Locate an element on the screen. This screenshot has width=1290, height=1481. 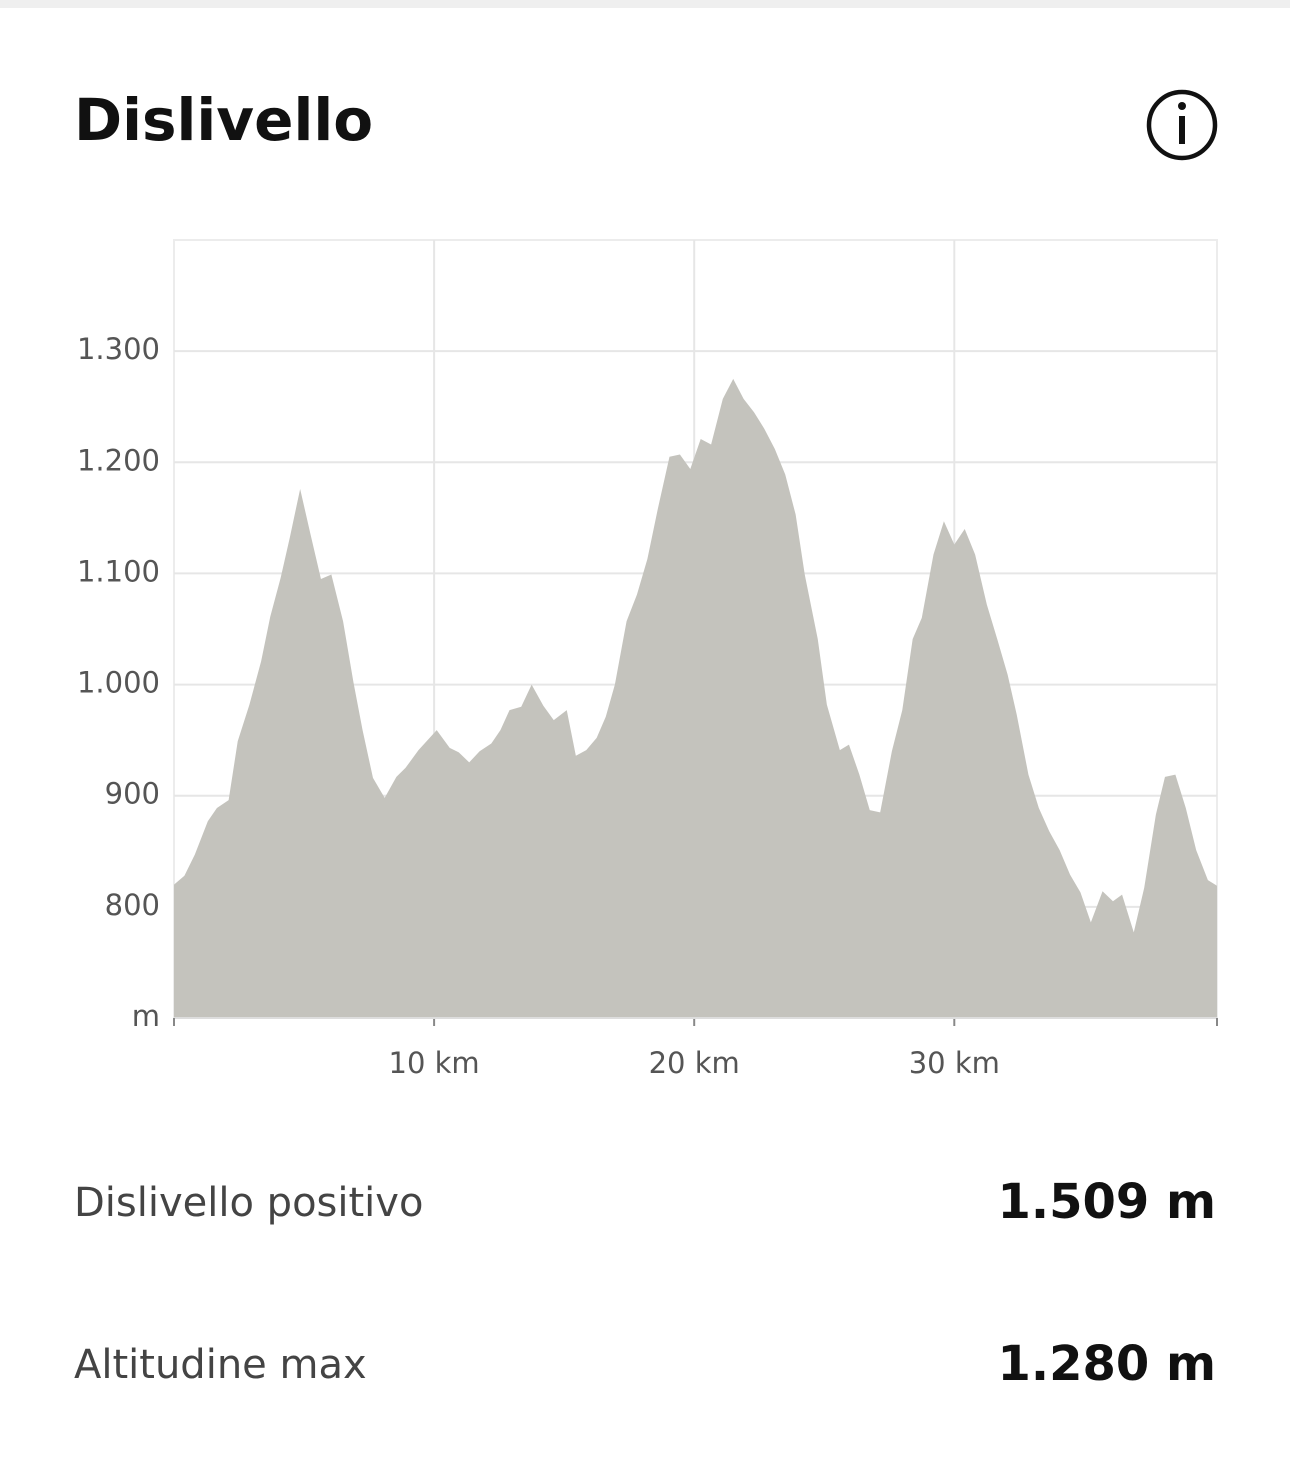
info-dot is located at coordinates (1182, 106).